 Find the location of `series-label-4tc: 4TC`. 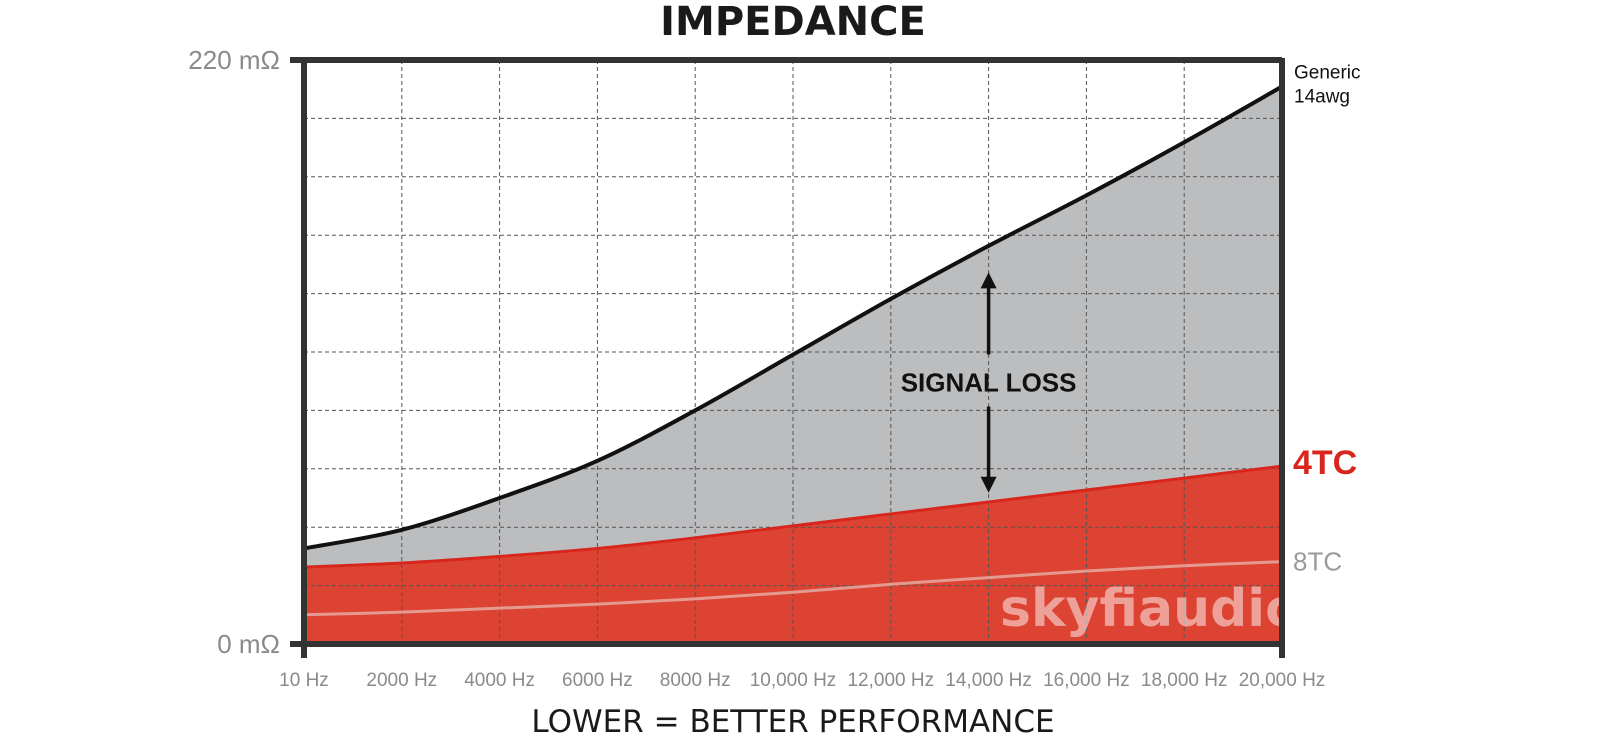

series-label-4tc: 4TC is located at coordinates (1325, 463).